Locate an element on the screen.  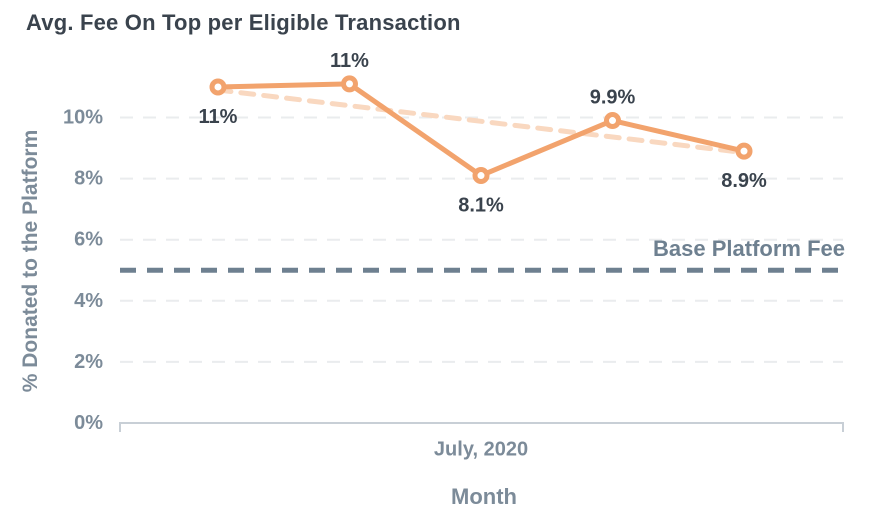
base-platform-fee-label: Base Platform Fee is located at coordinates (749, 248).